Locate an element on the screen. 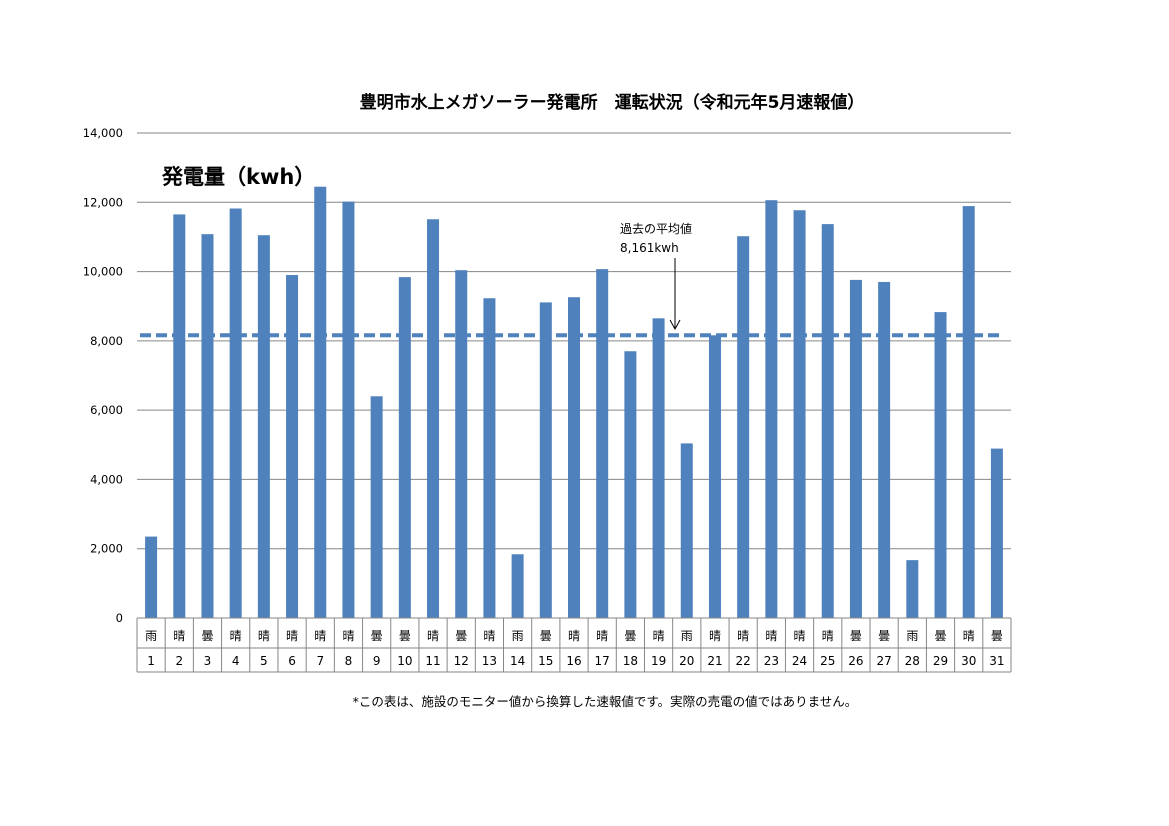 This screenshot has height=826, width=1169. x-tick-label: 28 is located at coordinates (912, 661).